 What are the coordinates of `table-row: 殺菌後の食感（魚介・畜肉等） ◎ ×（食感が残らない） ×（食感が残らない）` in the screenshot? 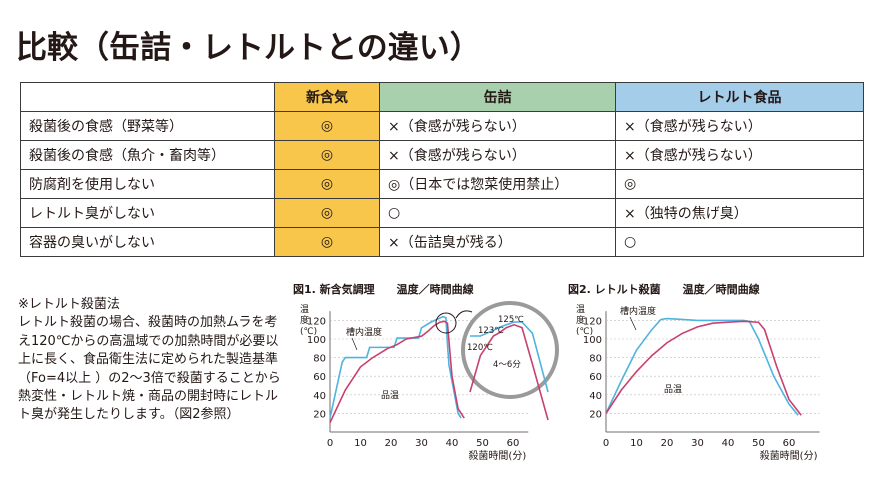 It's located at (442, 155).